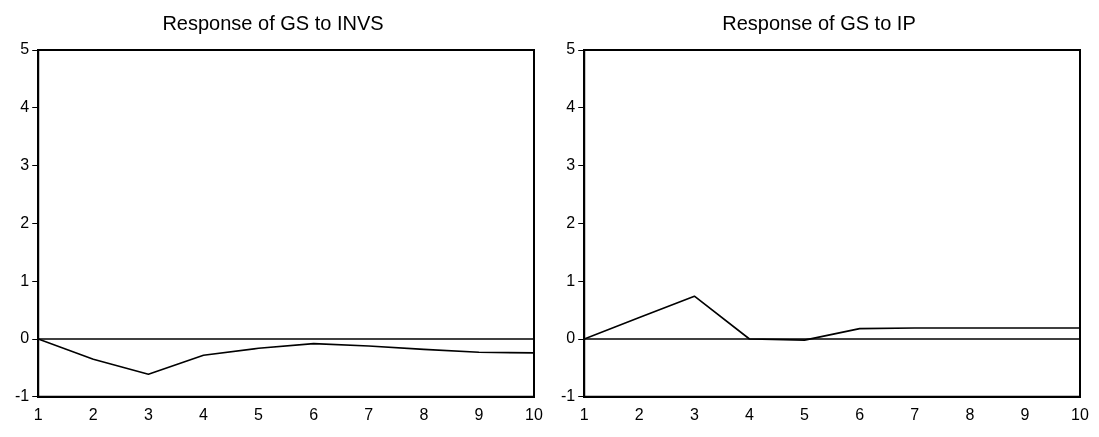 This screenshot has width=1099, height=437. Describe the element at coordinates (819, 22) in the screenshot. I see `chart-title: Response of GS to IP` at that location.